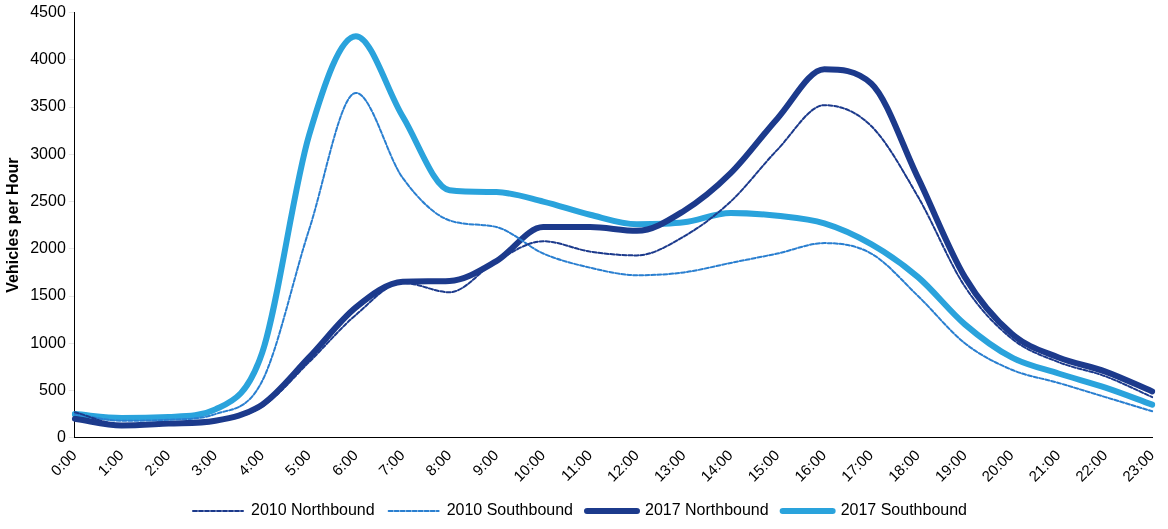  Describe the element at coordinates (707, 510) in the screenshot. I see `legend-label: 2017 Northbound` at that location.